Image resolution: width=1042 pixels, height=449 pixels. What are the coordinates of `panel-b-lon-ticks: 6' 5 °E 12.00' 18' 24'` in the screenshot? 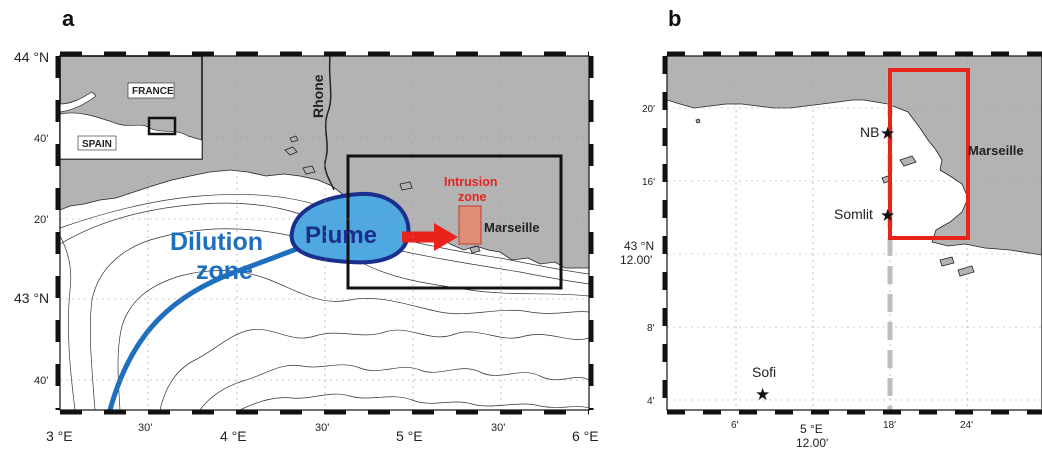 It's located at (852, 434).